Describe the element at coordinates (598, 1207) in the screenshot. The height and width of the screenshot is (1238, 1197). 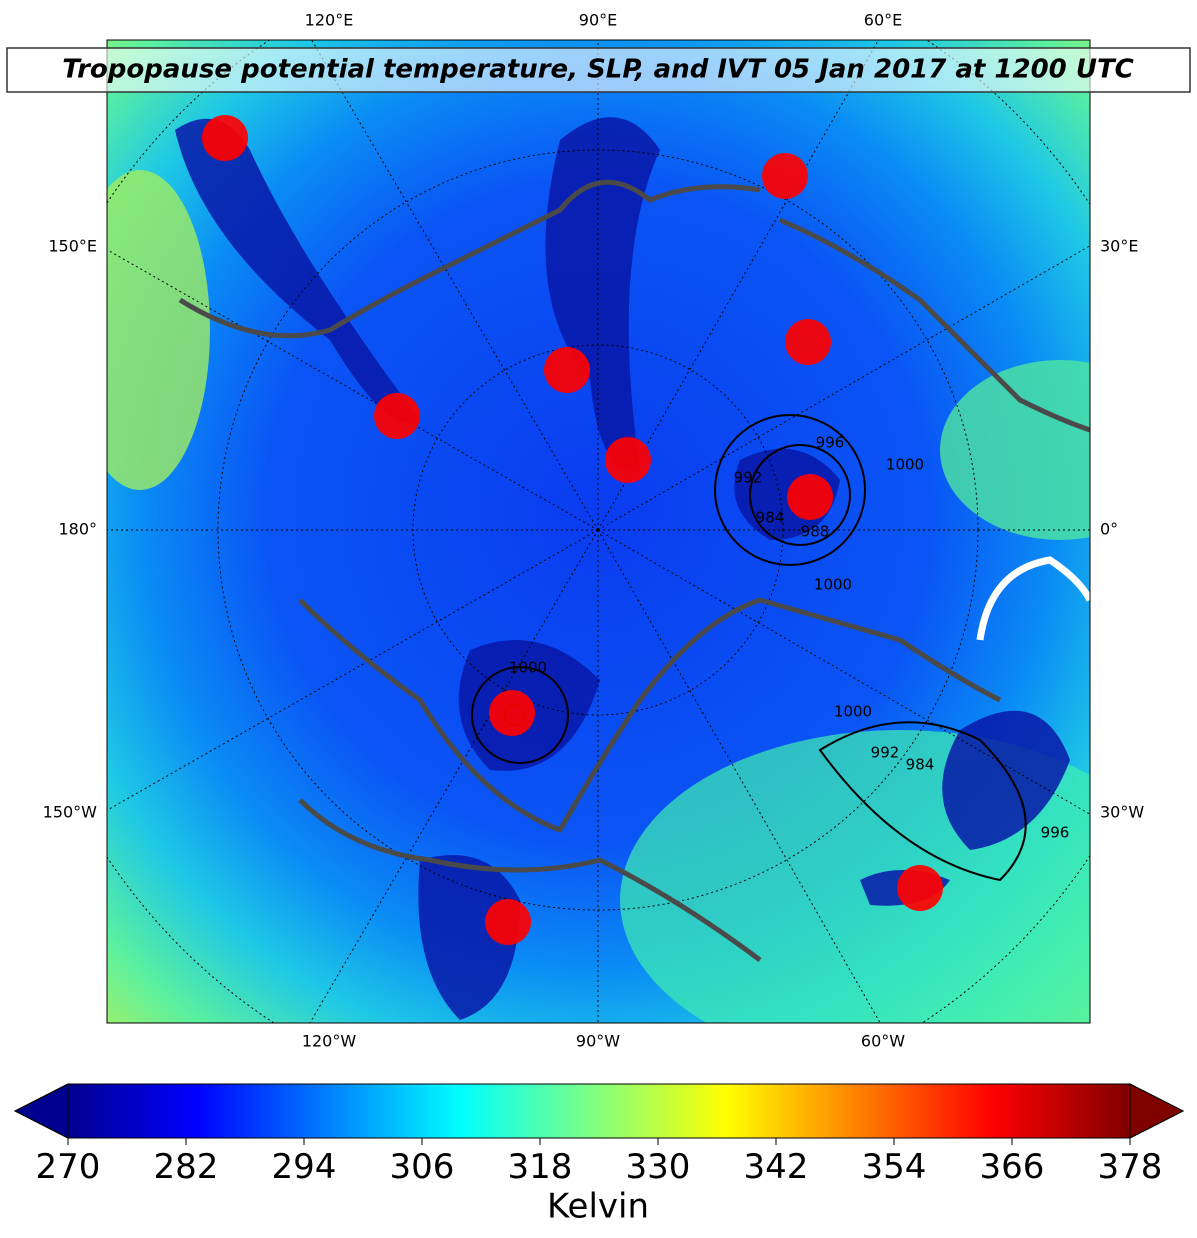
I see `colorbar-label: Kelvin` at that location.